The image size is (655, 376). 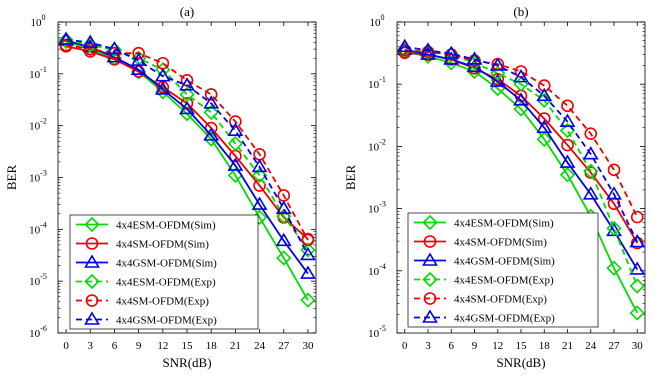 I want to click on y-tick-label: 10⁻⁵, so click(x=377, y=332).